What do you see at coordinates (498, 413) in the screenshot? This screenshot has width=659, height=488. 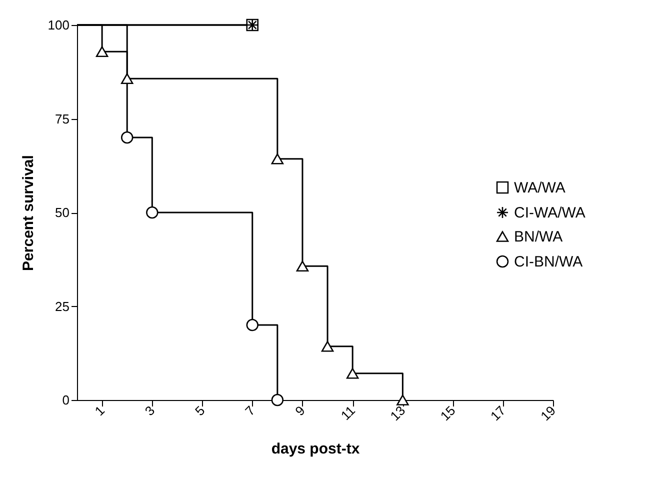 I see `x-tick-label: 17` at bounding box center [498, 413].